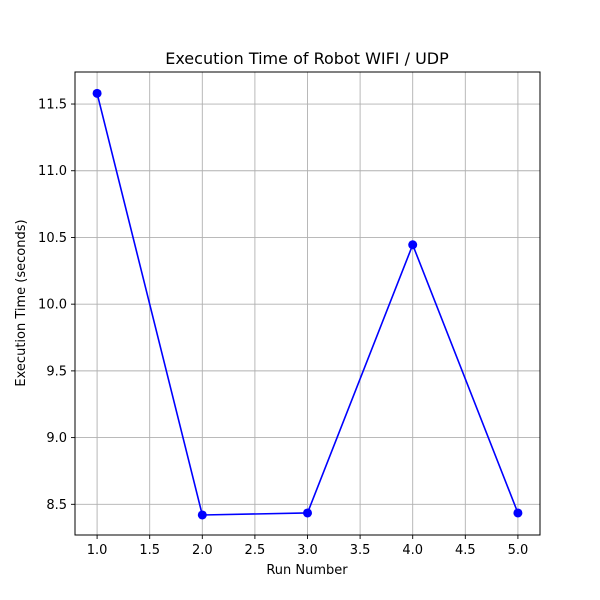 Image resolution: width=600 pixels, height=600 pixels. I want to click on x-tick-label: 2.5, so click(255, 550).